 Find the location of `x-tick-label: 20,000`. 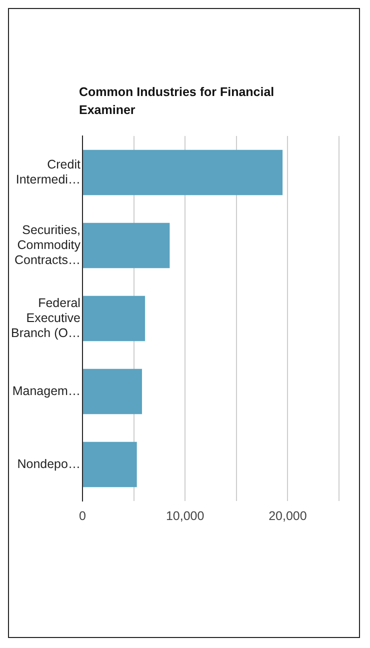

x-tick-label: 20,000 is located at coordinates (287, 515).